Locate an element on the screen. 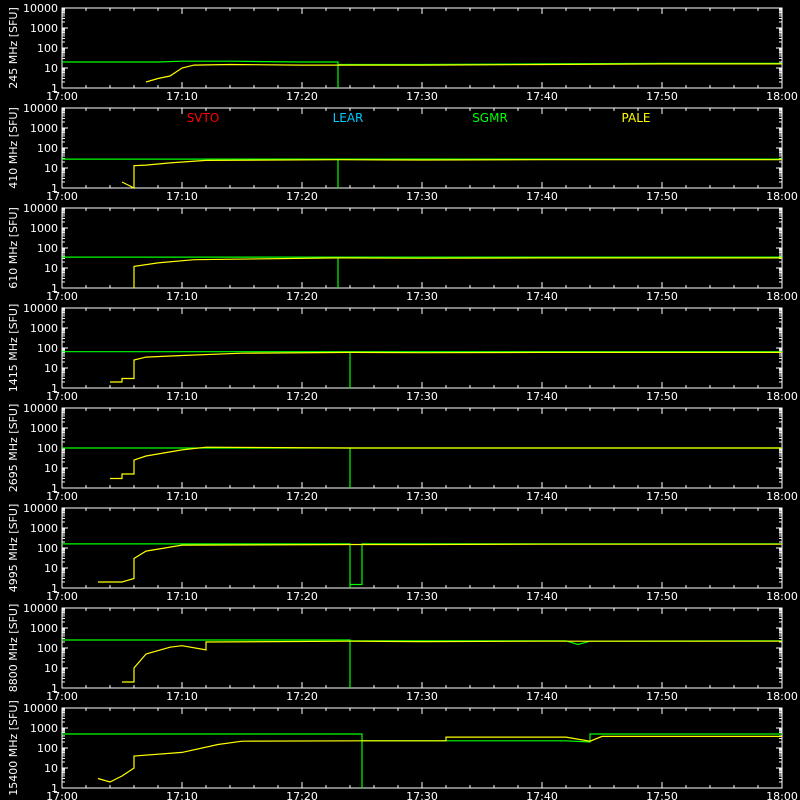 The width and height of the screenshot is (800, 800). legend-entry-pale: PALE is located at coordinates (636, 118).